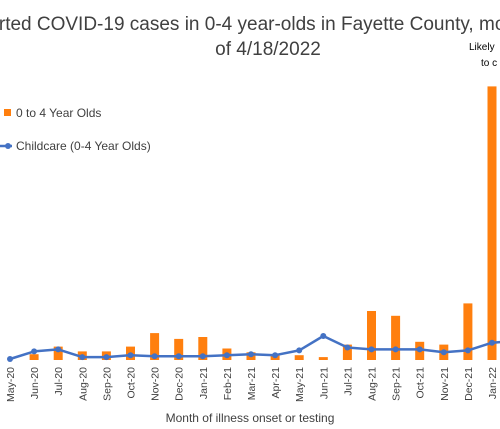  What do you see at coordinates (35, 383) in the screenshot?
I see `x-tick-jun-20: Jun-20` at bounding box center [35, 383].